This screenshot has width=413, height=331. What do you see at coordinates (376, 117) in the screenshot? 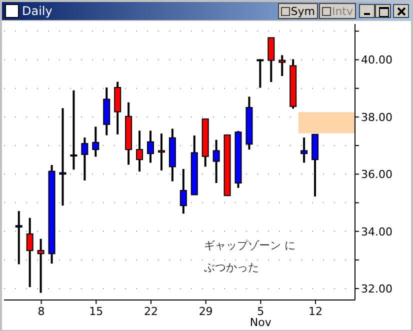
I see `y-tick-label: 38.00` at bounding box center [376, 117].